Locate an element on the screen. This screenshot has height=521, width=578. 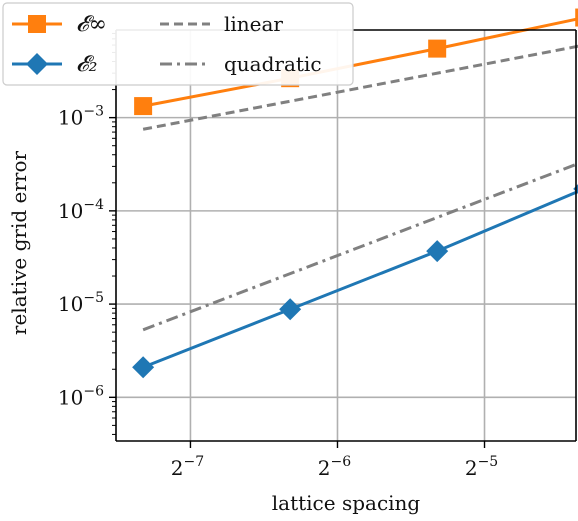
y-axis-label: relative grid error is located at coordinates (19, 243).